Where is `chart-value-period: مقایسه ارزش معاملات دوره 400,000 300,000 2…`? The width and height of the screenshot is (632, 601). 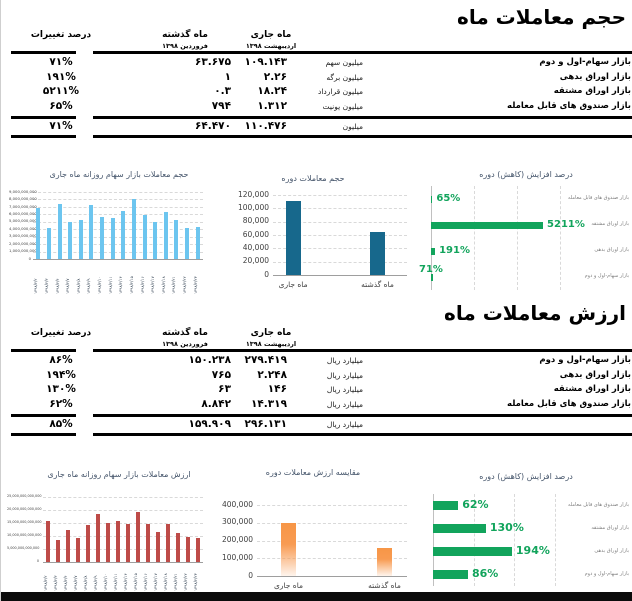
chart-value-period: مقایسه ارزش معاملات دوره 400,000 300,000 2… is located at coordinates (313, 525).